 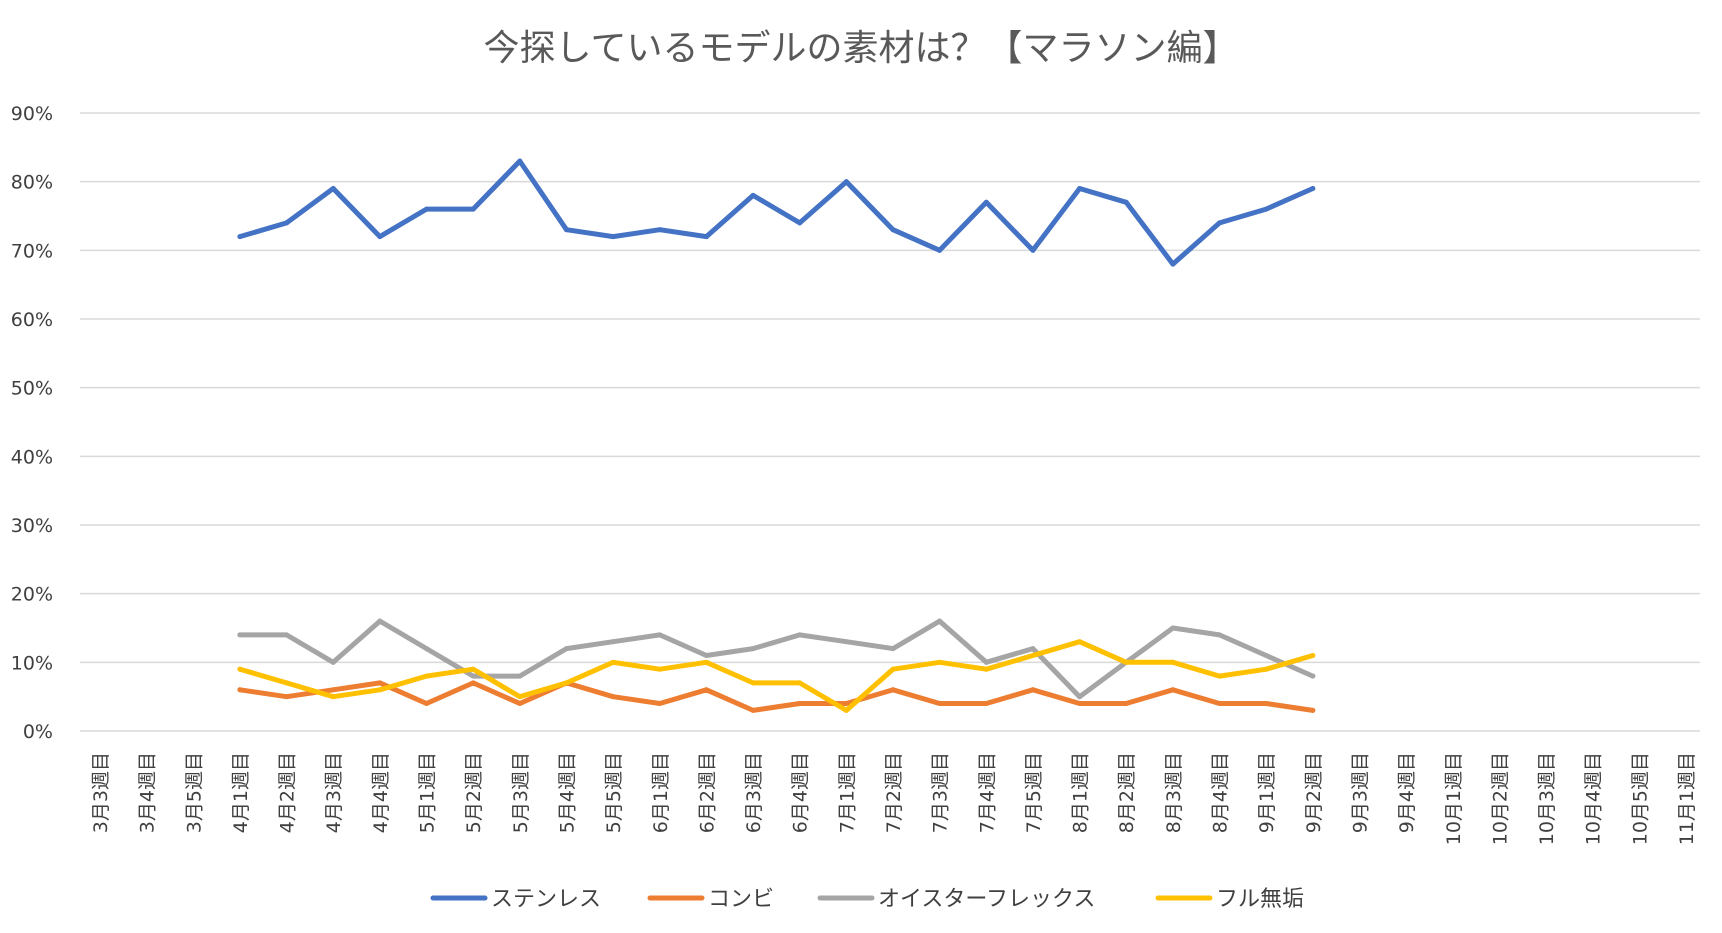 What do you see at coordinates (194, 792) in the screenshot?
I see `x-tick-label: 3月5週目` at bounding box center [194, 792].